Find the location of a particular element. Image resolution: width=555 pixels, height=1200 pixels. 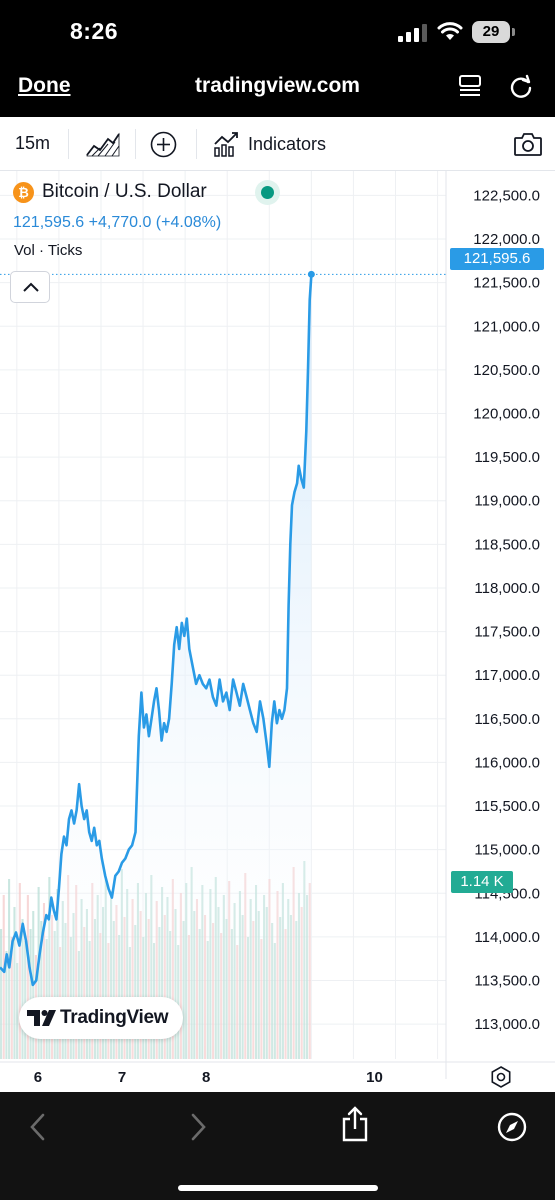

chart-settings-icon is located at coordinates (501, 1077).